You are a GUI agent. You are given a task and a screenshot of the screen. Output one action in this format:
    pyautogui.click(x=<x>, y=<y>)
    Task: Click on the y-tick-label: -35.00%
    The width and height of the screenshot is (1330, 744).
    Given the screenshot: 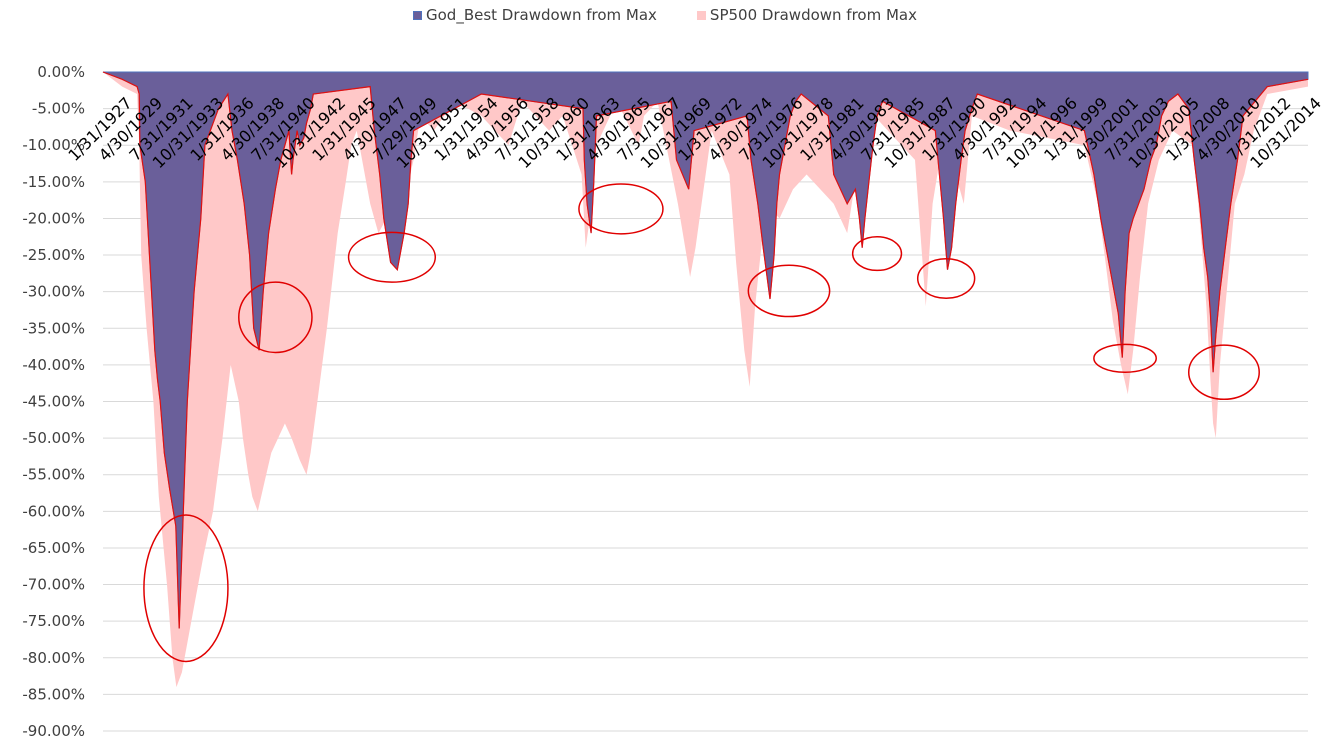 What is the action you would take?
    pyautogui.click(x=53, y=328)
    